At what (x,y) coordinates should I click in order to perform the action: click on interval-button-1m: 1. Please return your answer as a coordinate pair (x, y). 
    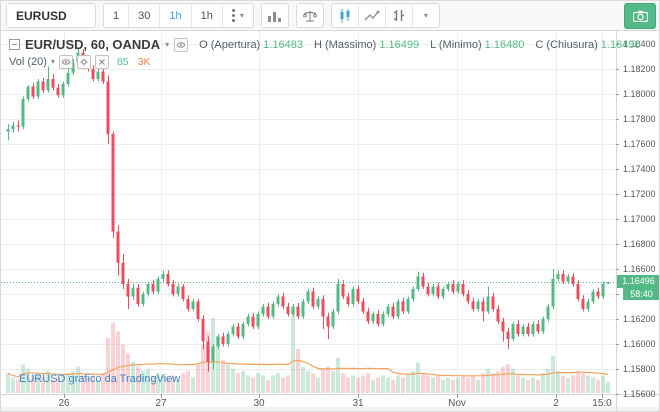
    Looking at the image, I should click on (116, 15).